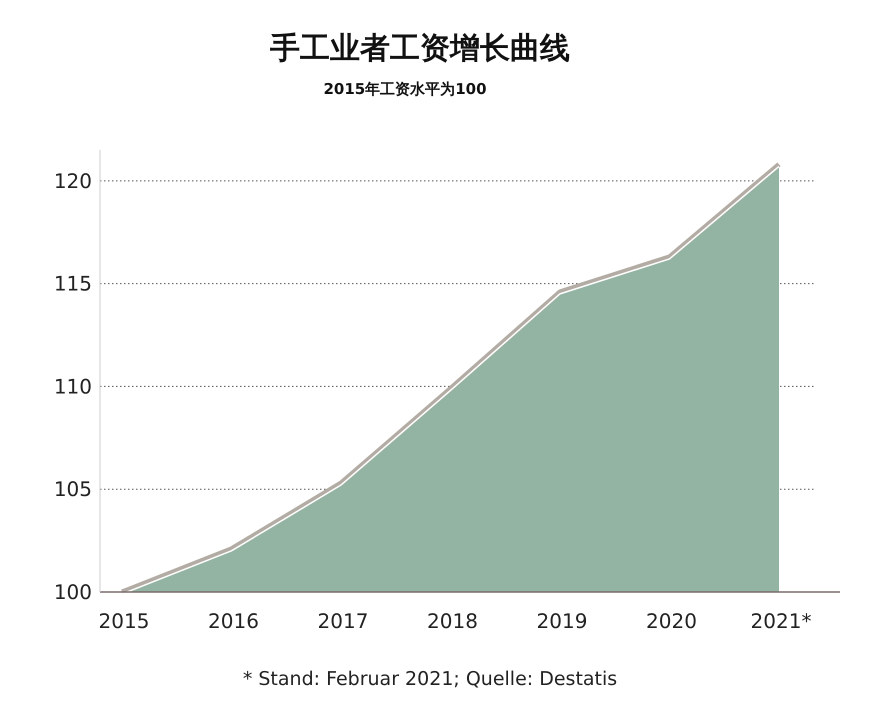  What do you see at coordinates (562, 621) in the screenshot?
I see `x-tick-label: 2019` at bounding box center [562, 621].